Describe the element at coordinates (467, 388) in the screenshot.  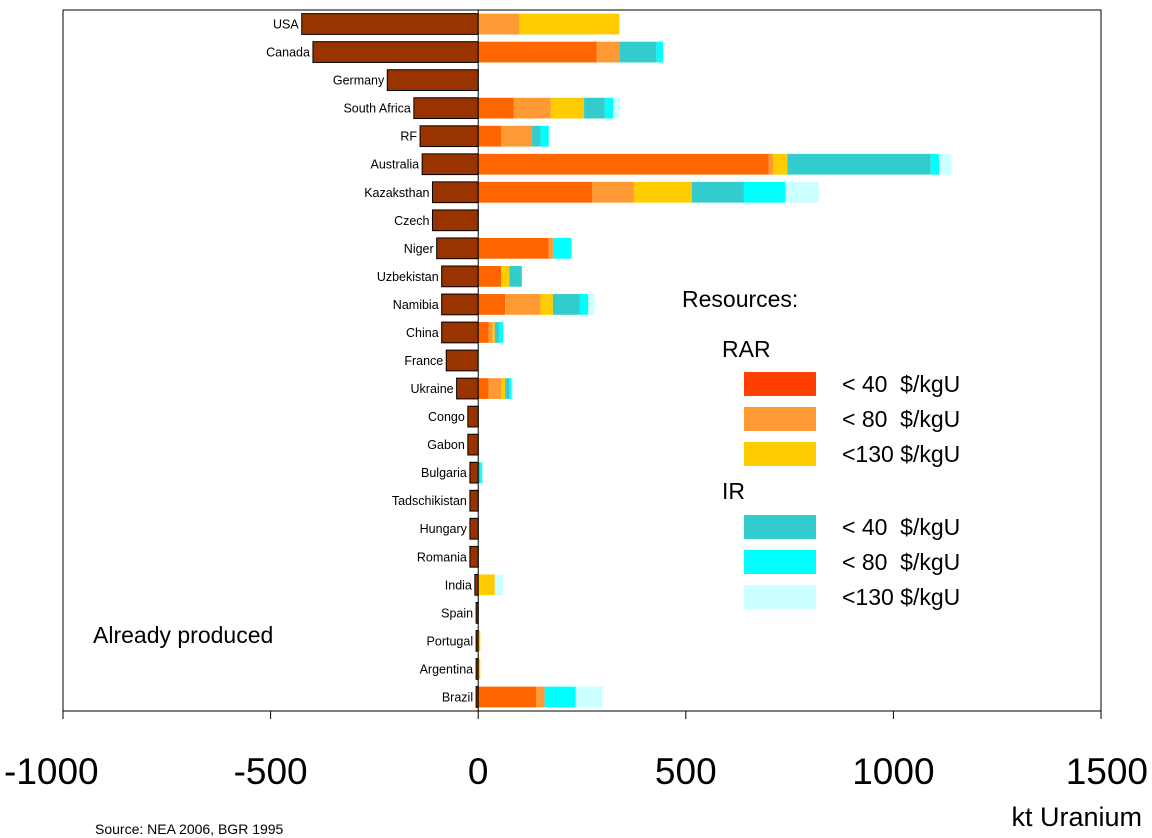
I see `bar-produced-ukraine` at that location.